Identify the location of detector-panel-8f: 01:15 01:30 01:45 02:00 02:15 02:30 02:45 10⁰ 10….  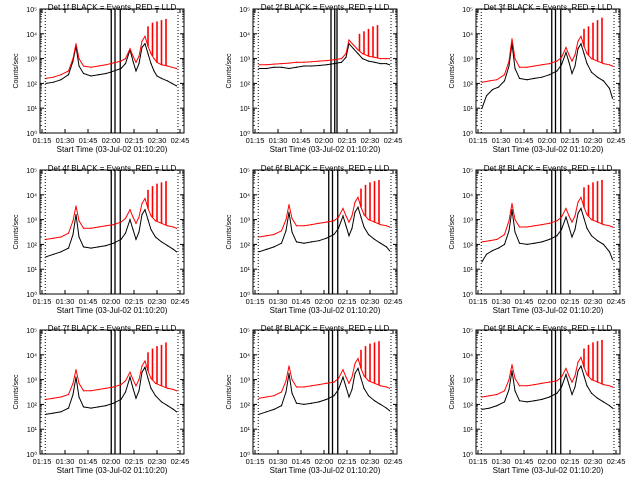
(314, 399).